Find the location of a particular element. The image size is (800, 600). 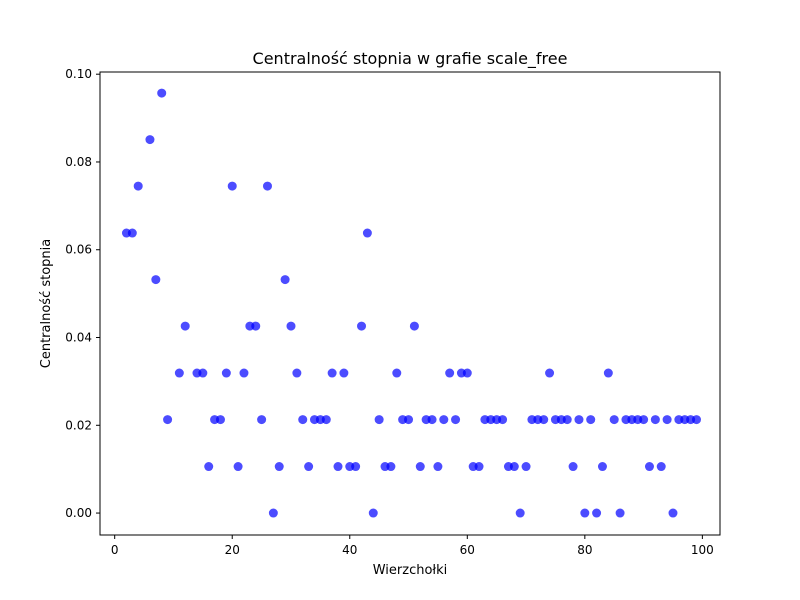

y-tick-label: 0.06 is located at coordinates (78, 250).